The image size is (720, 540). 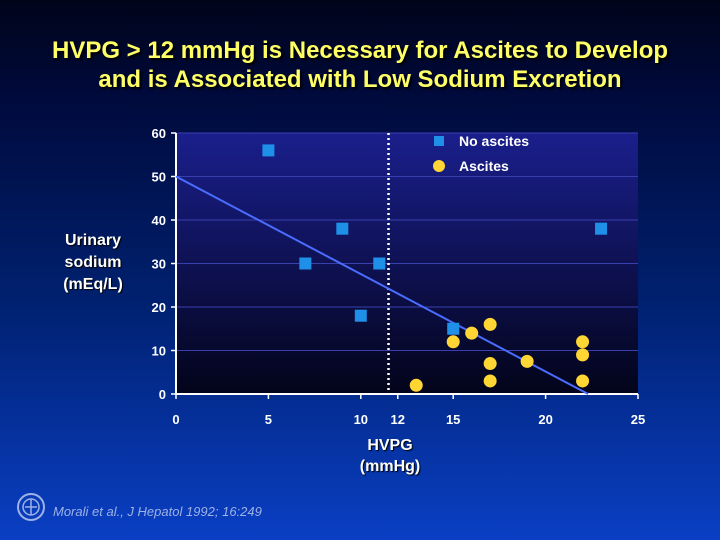 I want to click on y-tick-label: 20, so click(x=159, y=307).